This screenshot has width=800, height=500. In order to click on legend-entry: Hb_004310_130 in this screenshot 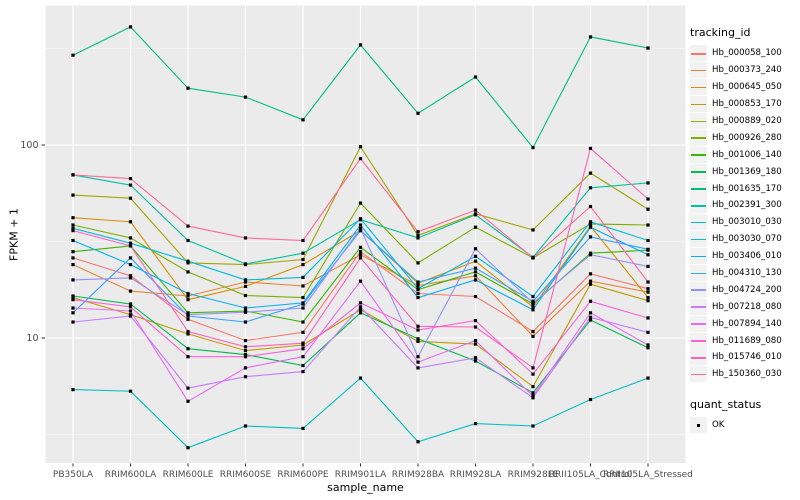, I will do `click(745, 273)`.